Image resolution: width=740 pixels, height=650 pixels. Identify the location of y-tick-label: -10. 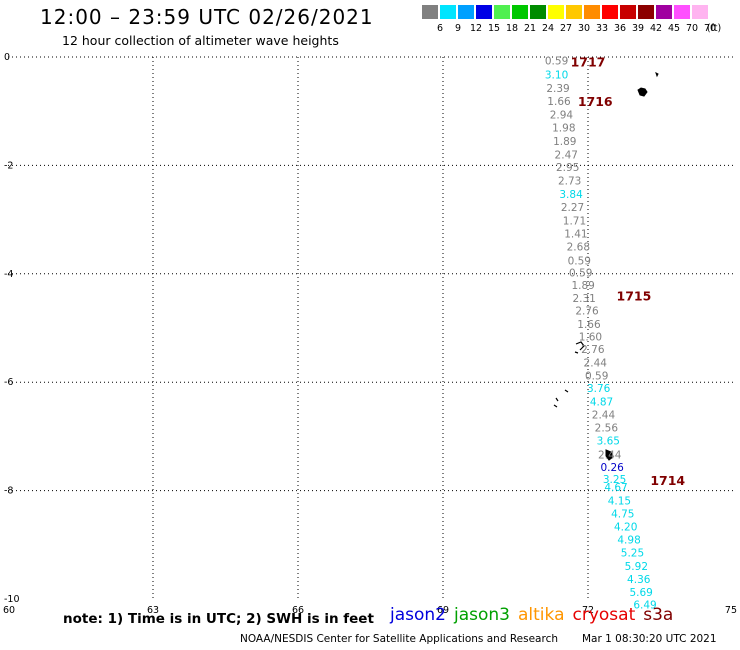
(12, 599).